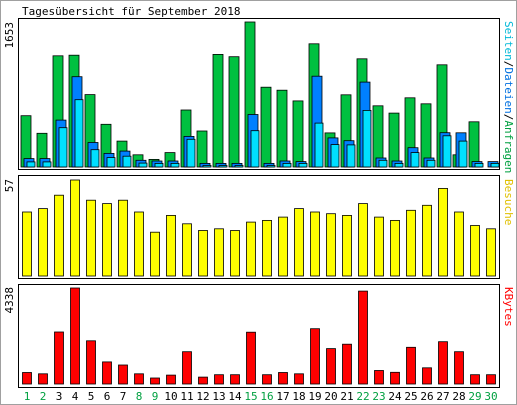  Describe the element at coordinates (9, 185) in the screenshot. I see `max-label-mid: 57` at that location.